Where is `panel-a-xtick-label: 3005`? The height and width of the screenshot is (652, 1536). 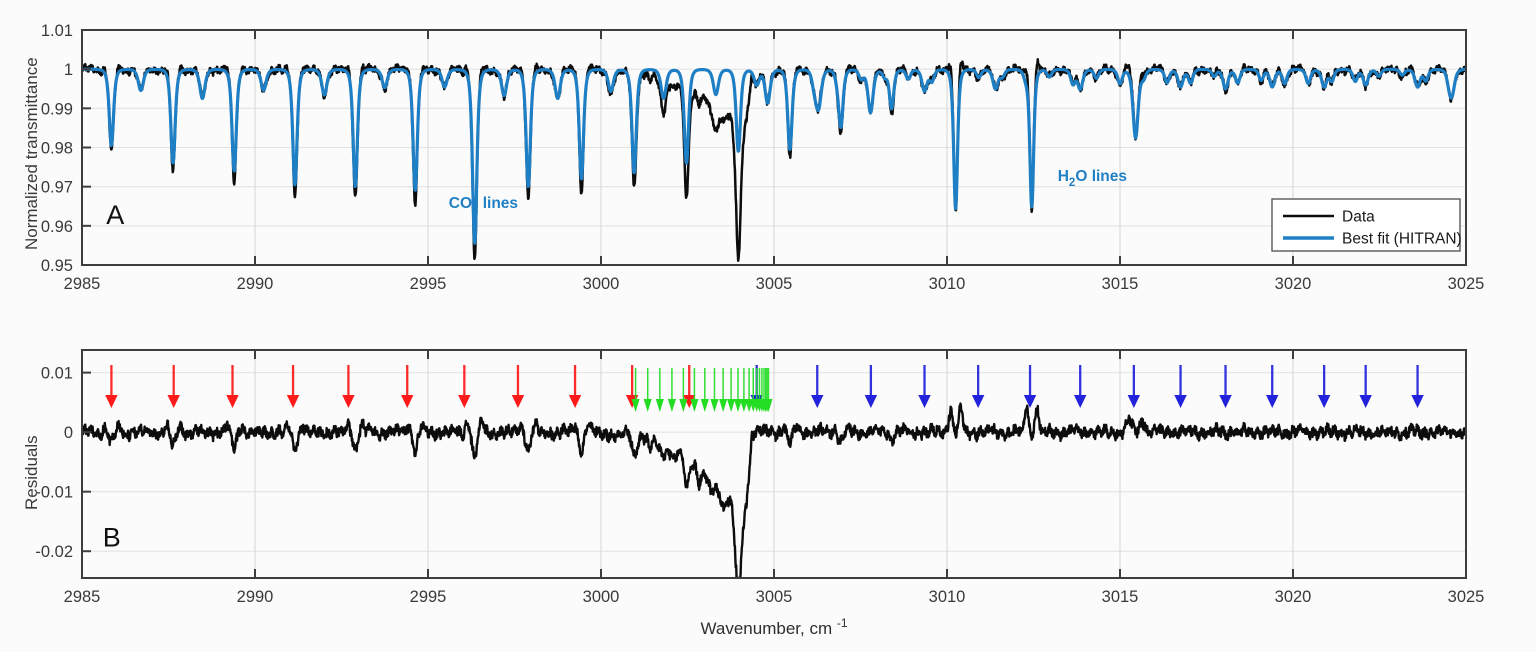 panel-a-xtick-label: 3005 is located at coordinates (774, 284).